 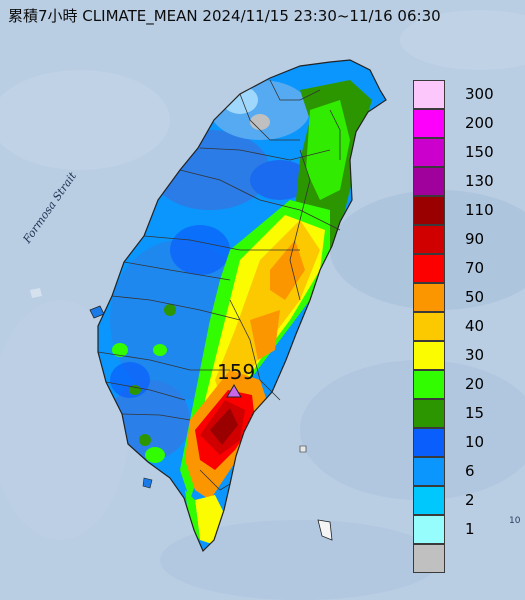 I want to click on legend-label: 15, so click(x=475, y=413).